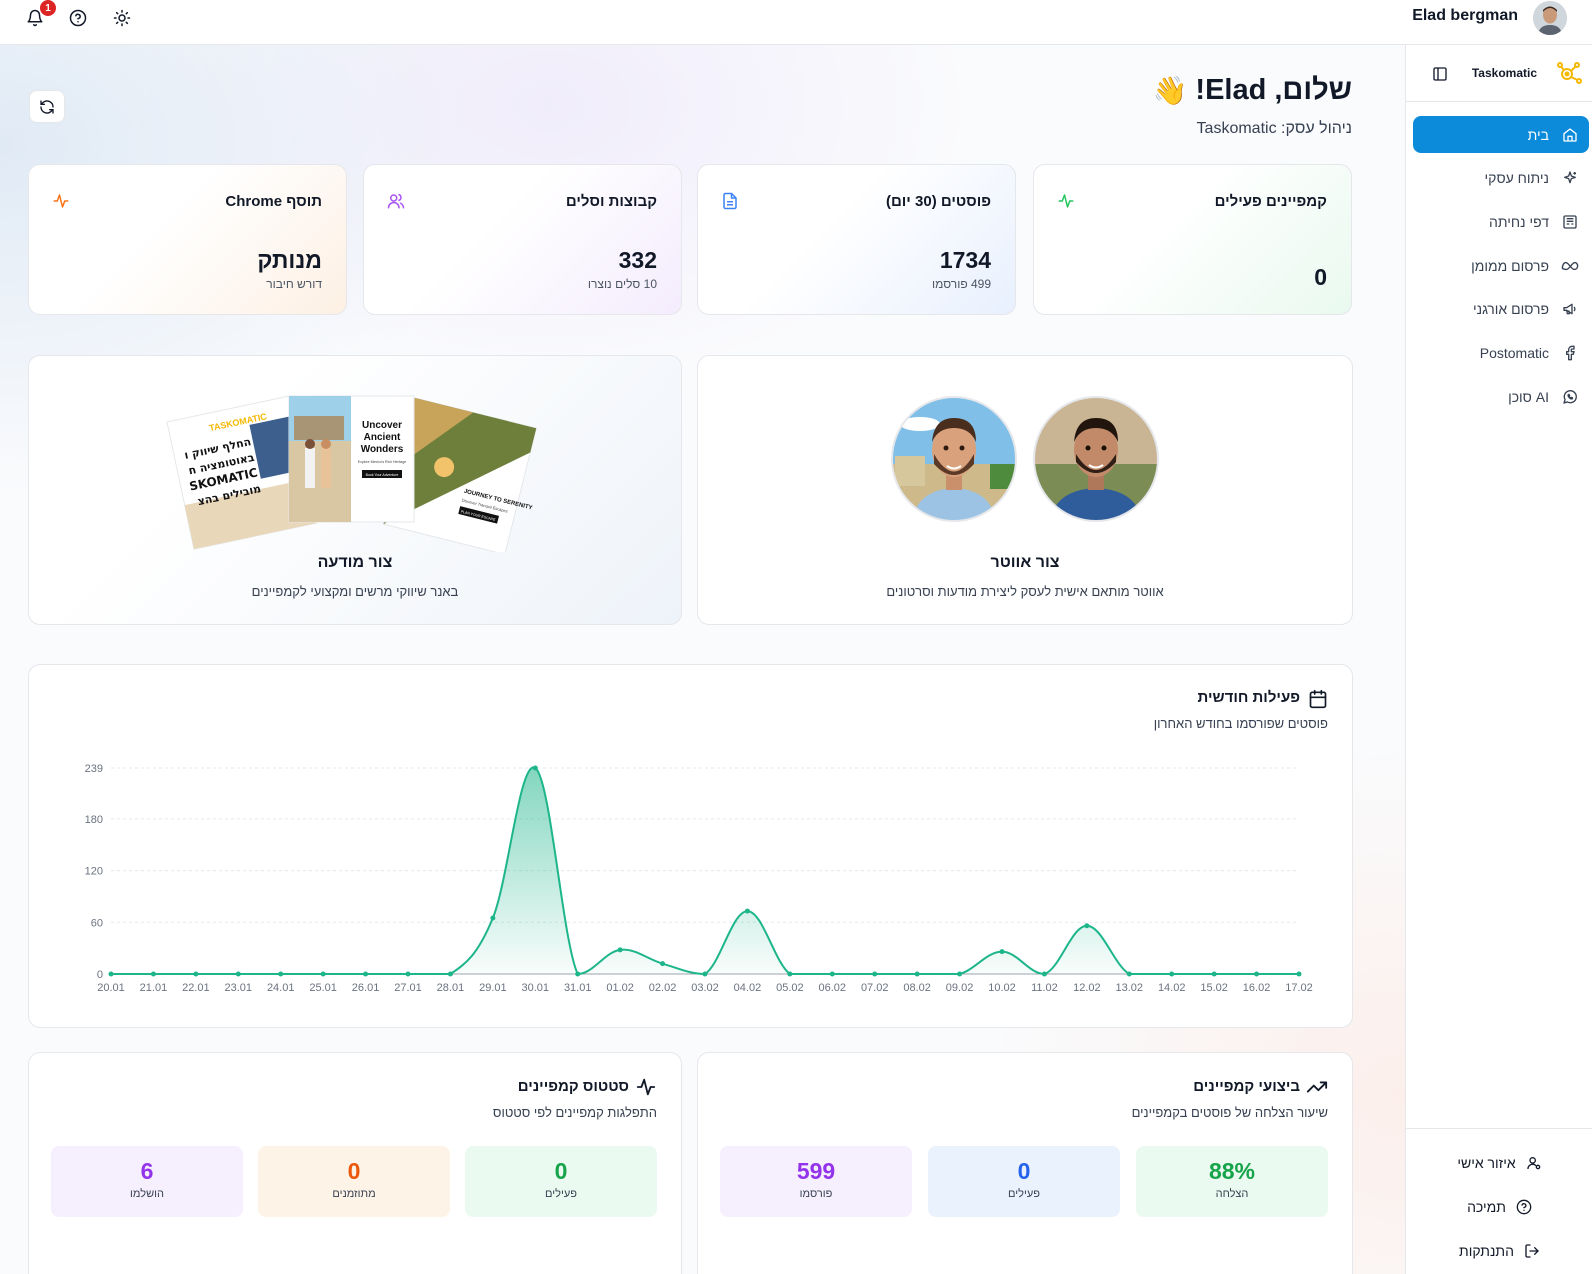  Describe the element at coordinates (1299, 988) in the screenshot. I see `x-tick-label: 17.02` at that location.